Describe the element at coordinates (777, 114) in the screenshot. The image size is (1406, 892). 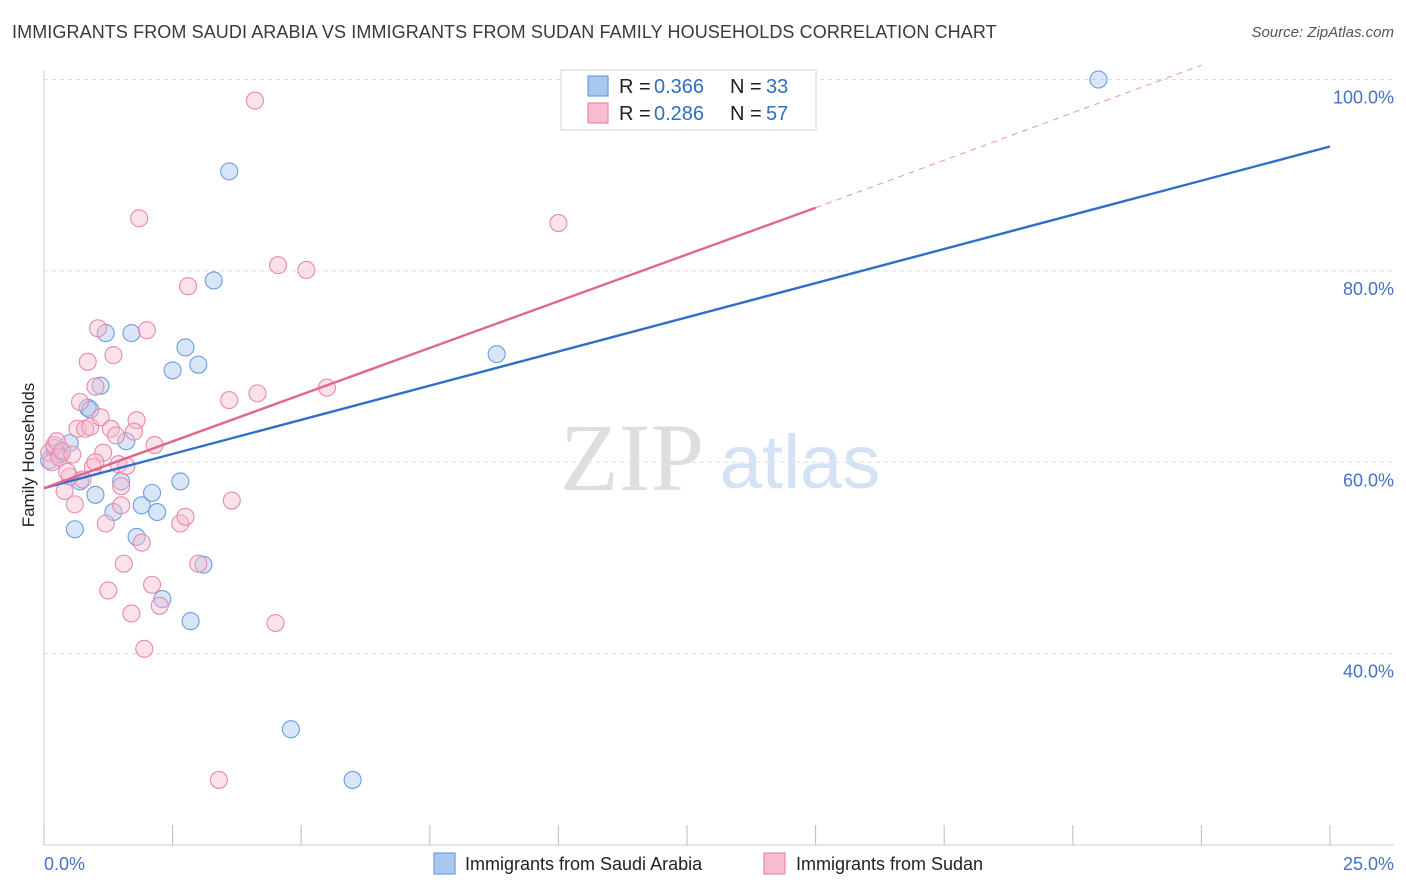
I see `legend-sudan-n-value: 57` at that location.